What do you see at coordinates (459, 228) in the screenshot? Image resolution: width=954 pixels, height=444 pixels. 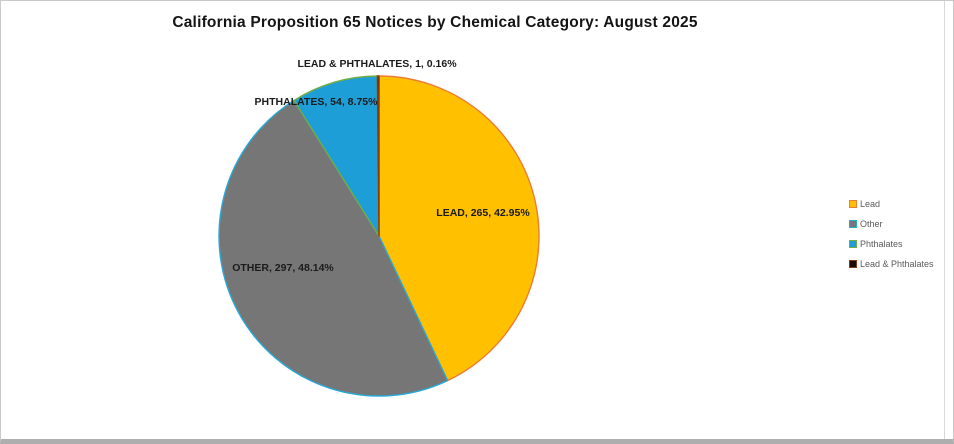 I see `pie-slice-lead` at bounding box center [459, 228].